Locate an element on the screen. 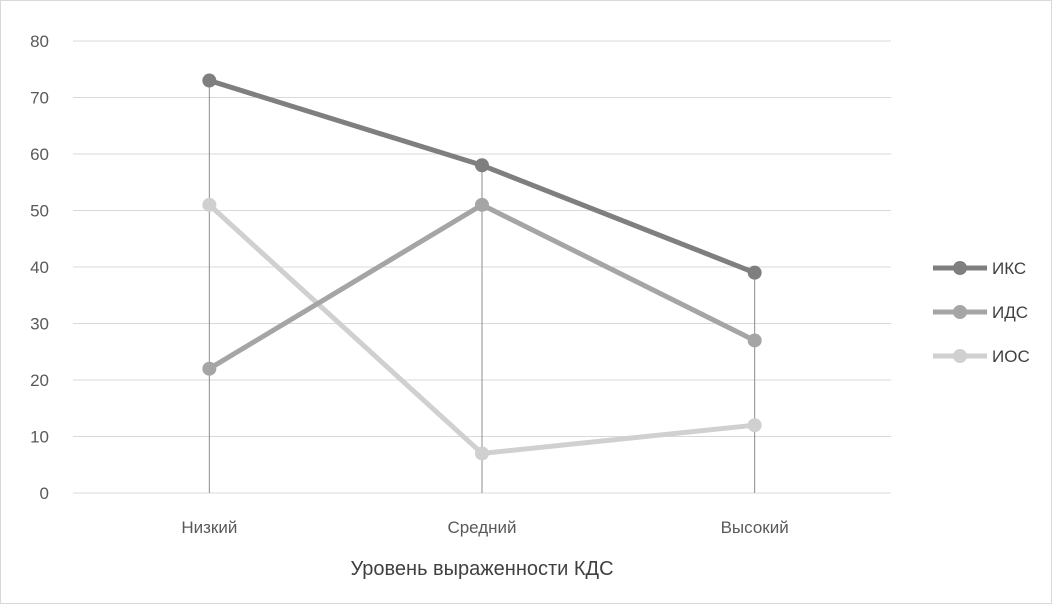 This screenshot has width=1052, height=605. y-tick-label: 0 is located at coordinates (44, 493).